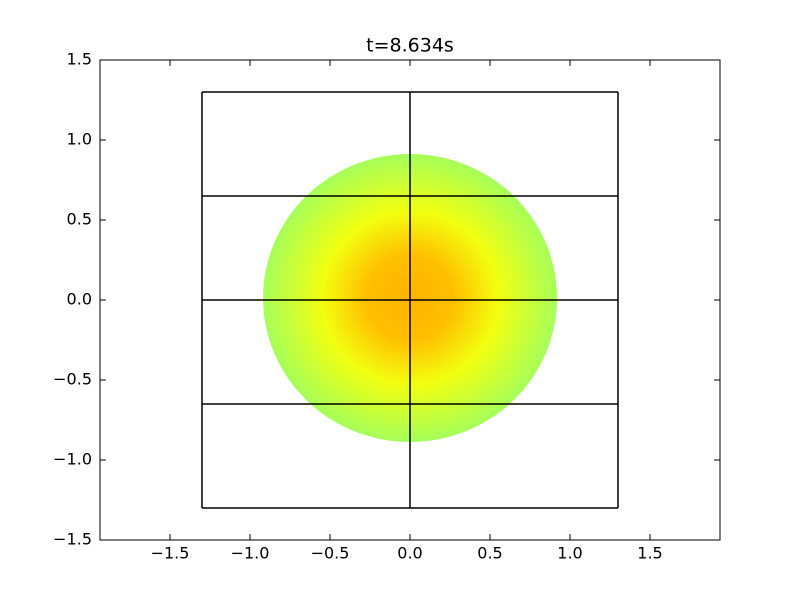 The image size is (800, 600). What do you see at coordinates (649, 553) in the screenshot?
I see `x-tick-label: 1.5` at bounding box center [649, 553].